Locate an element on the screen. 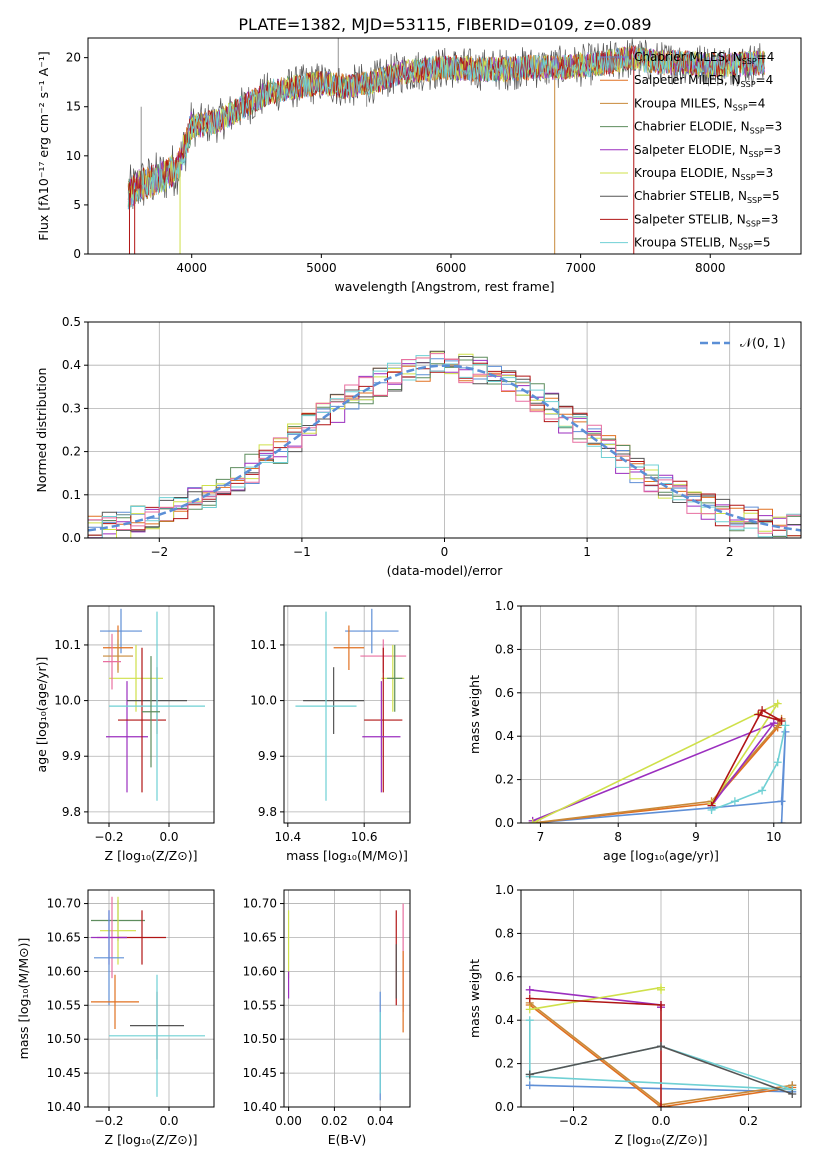  y-tick-label: 5 is located at coordinates (77, 205).